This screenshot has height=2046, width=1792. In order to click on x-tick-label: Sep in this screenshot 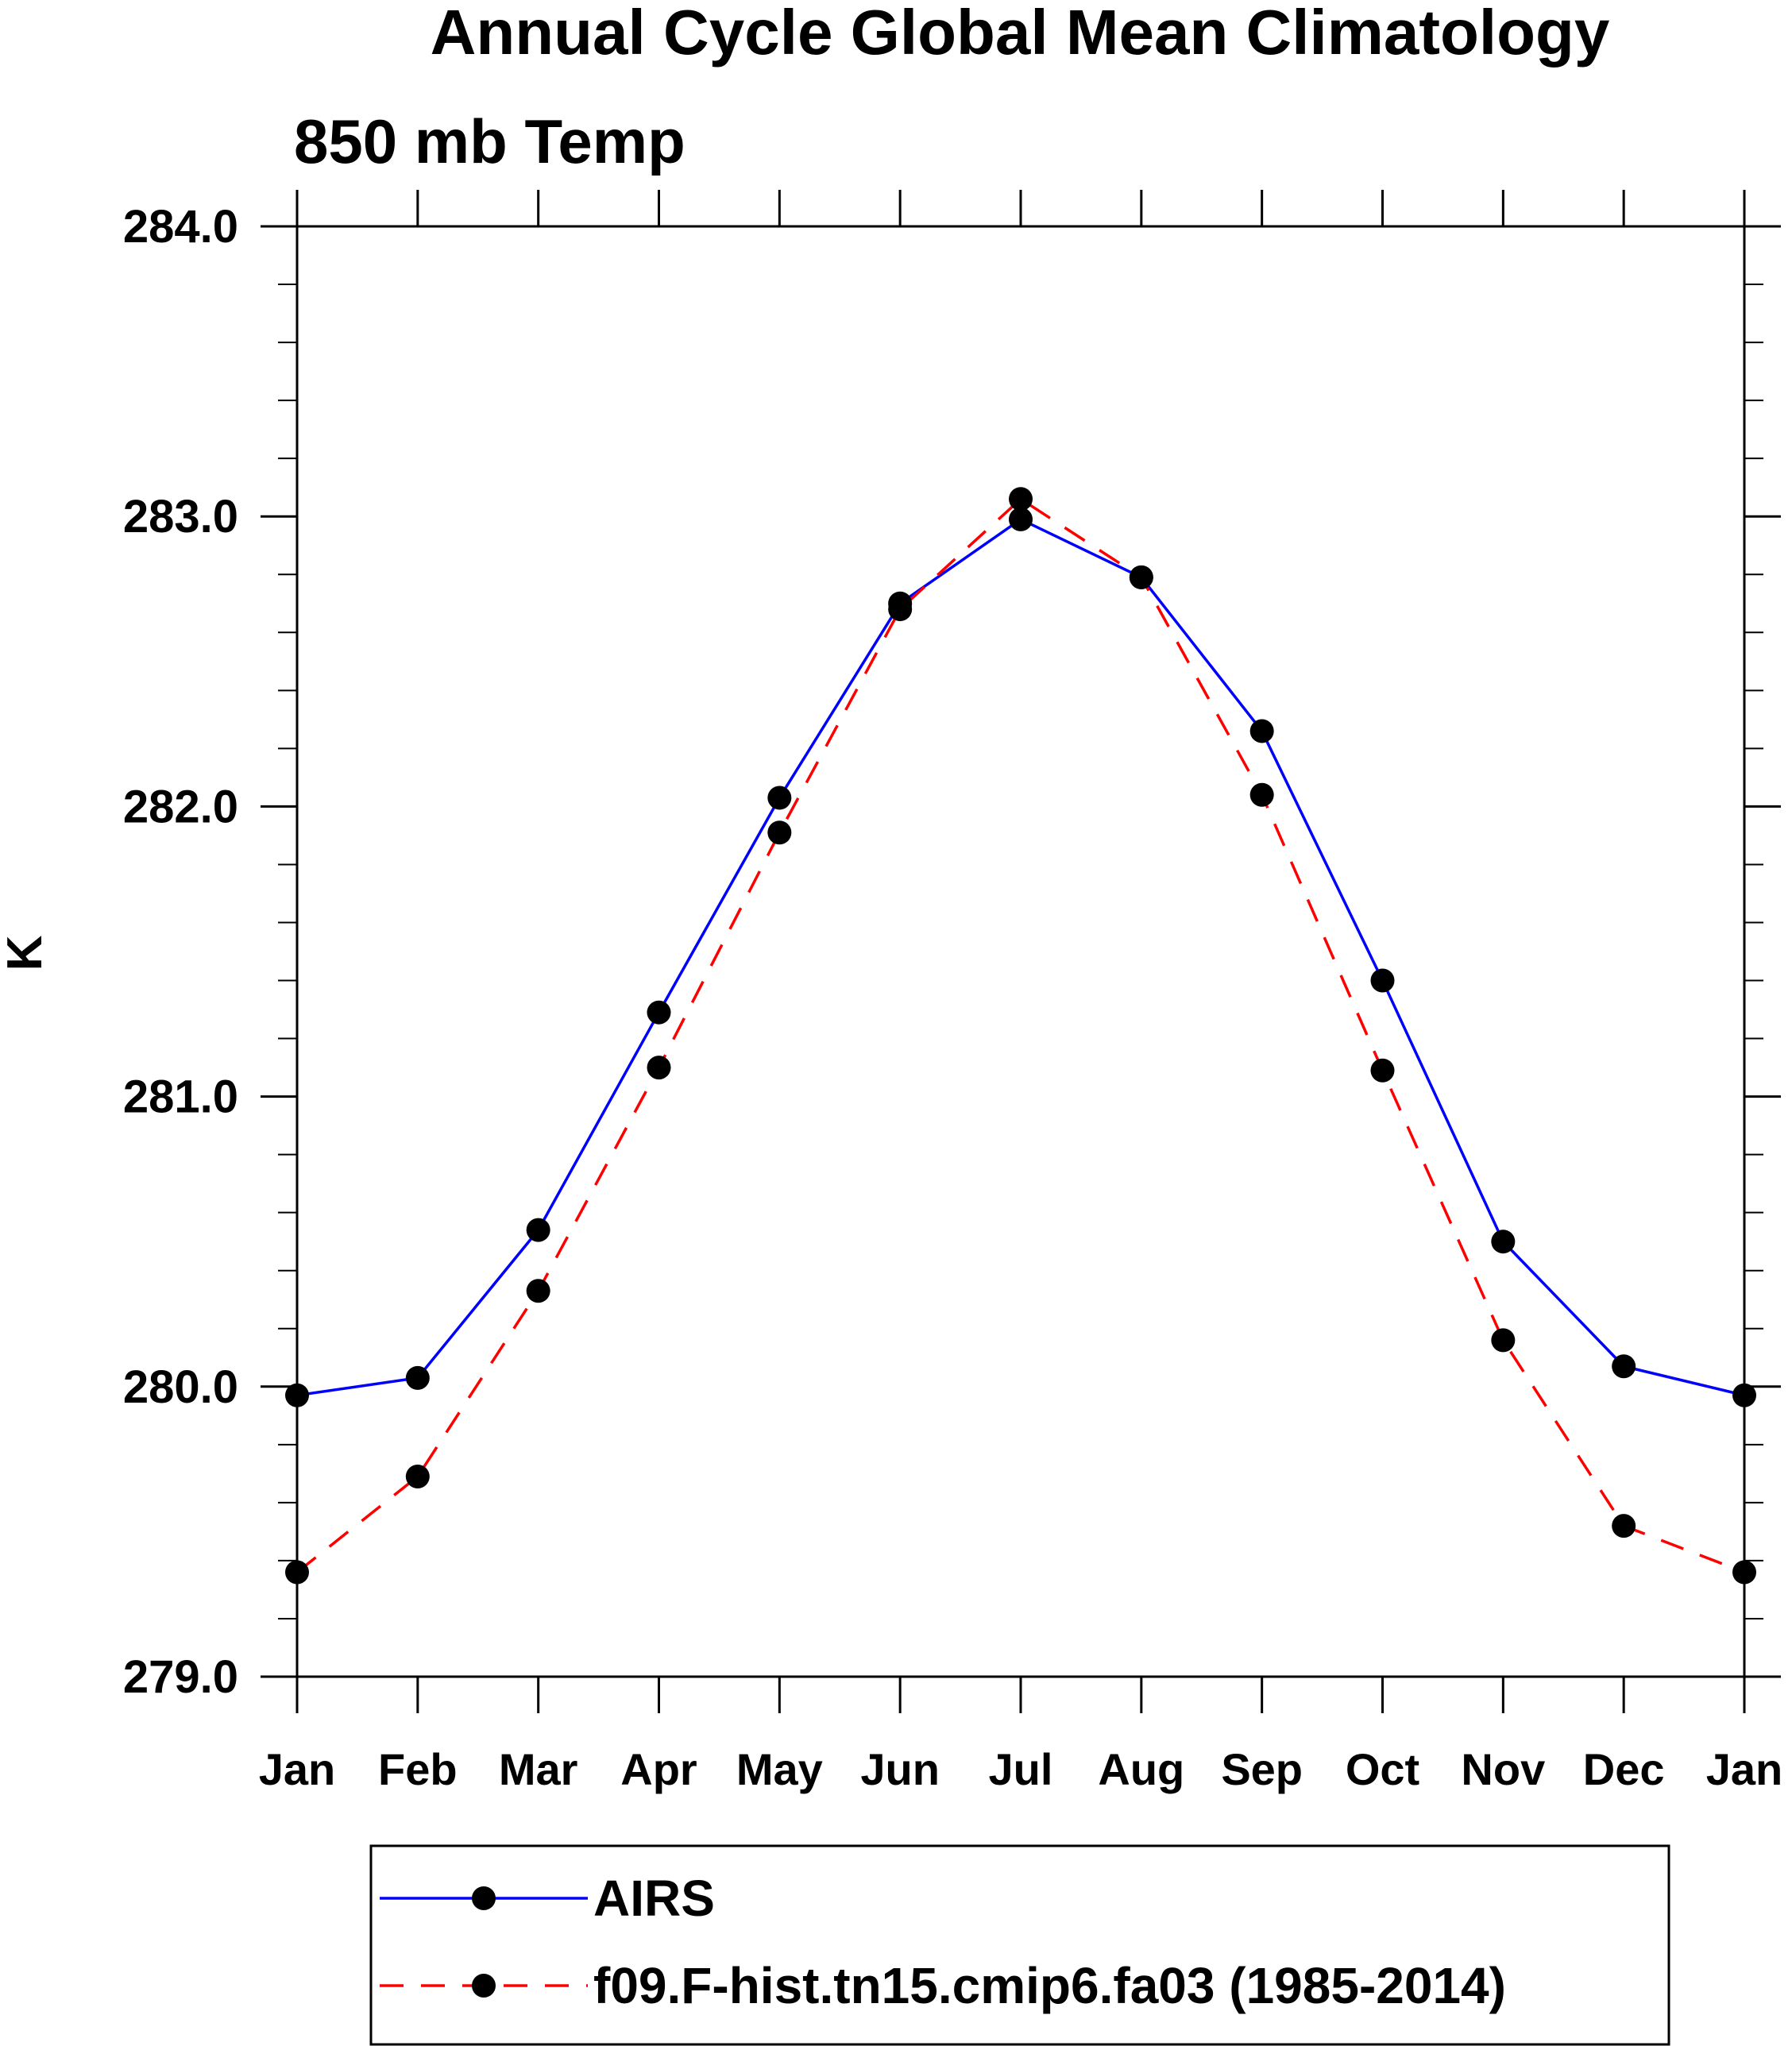, I will do `click(1262, 1769)`.